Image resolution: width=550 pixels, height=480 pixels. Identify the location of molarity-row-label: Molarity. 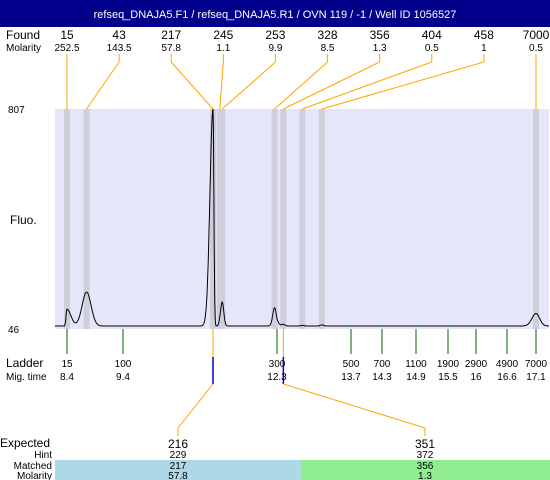
(23, 48).